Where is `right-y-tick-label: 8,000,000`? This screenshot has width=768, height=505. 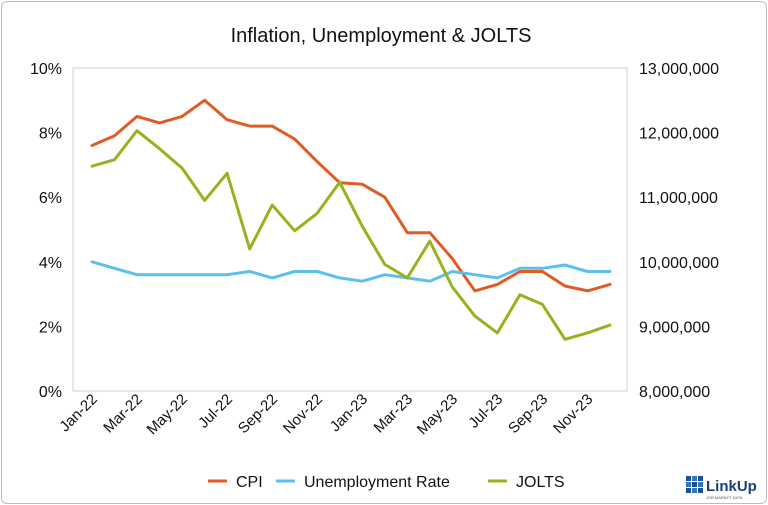 right-y-tick-label: 8,000,000 is located at coordinates (674, 392).